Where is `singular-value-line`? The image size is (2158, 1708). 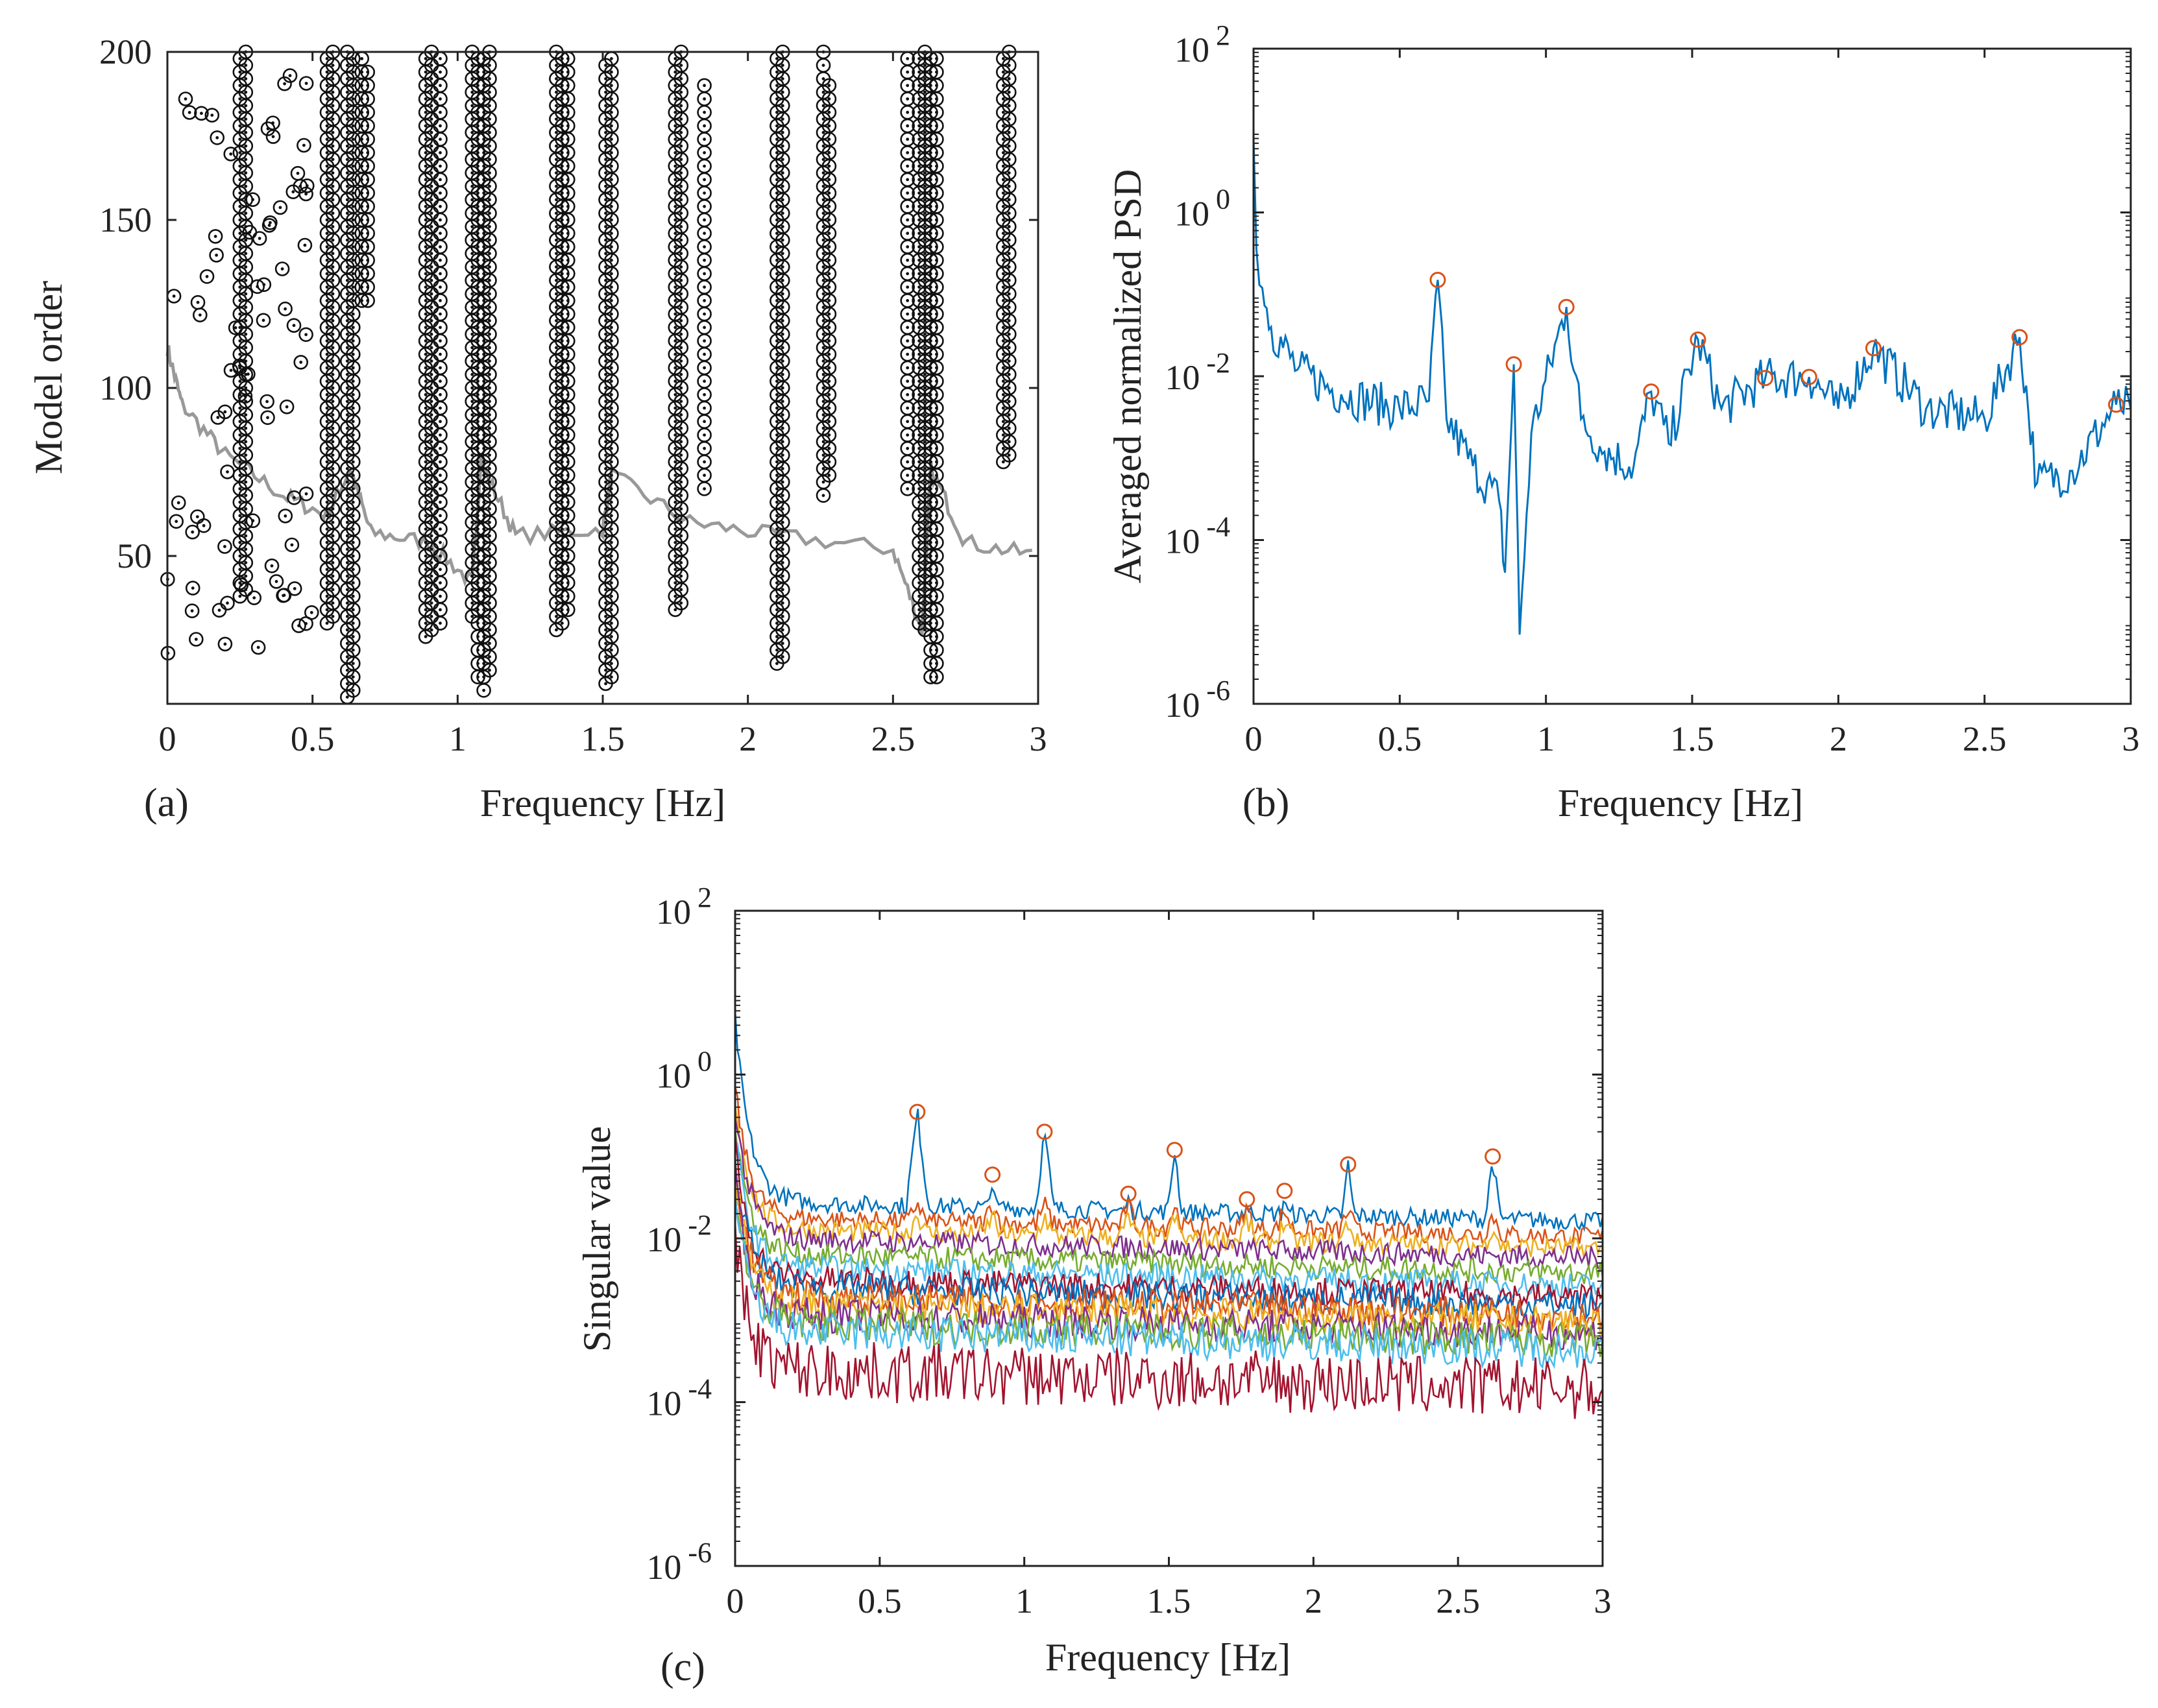 singular-value-line is located at coordinates (1169, 1280).